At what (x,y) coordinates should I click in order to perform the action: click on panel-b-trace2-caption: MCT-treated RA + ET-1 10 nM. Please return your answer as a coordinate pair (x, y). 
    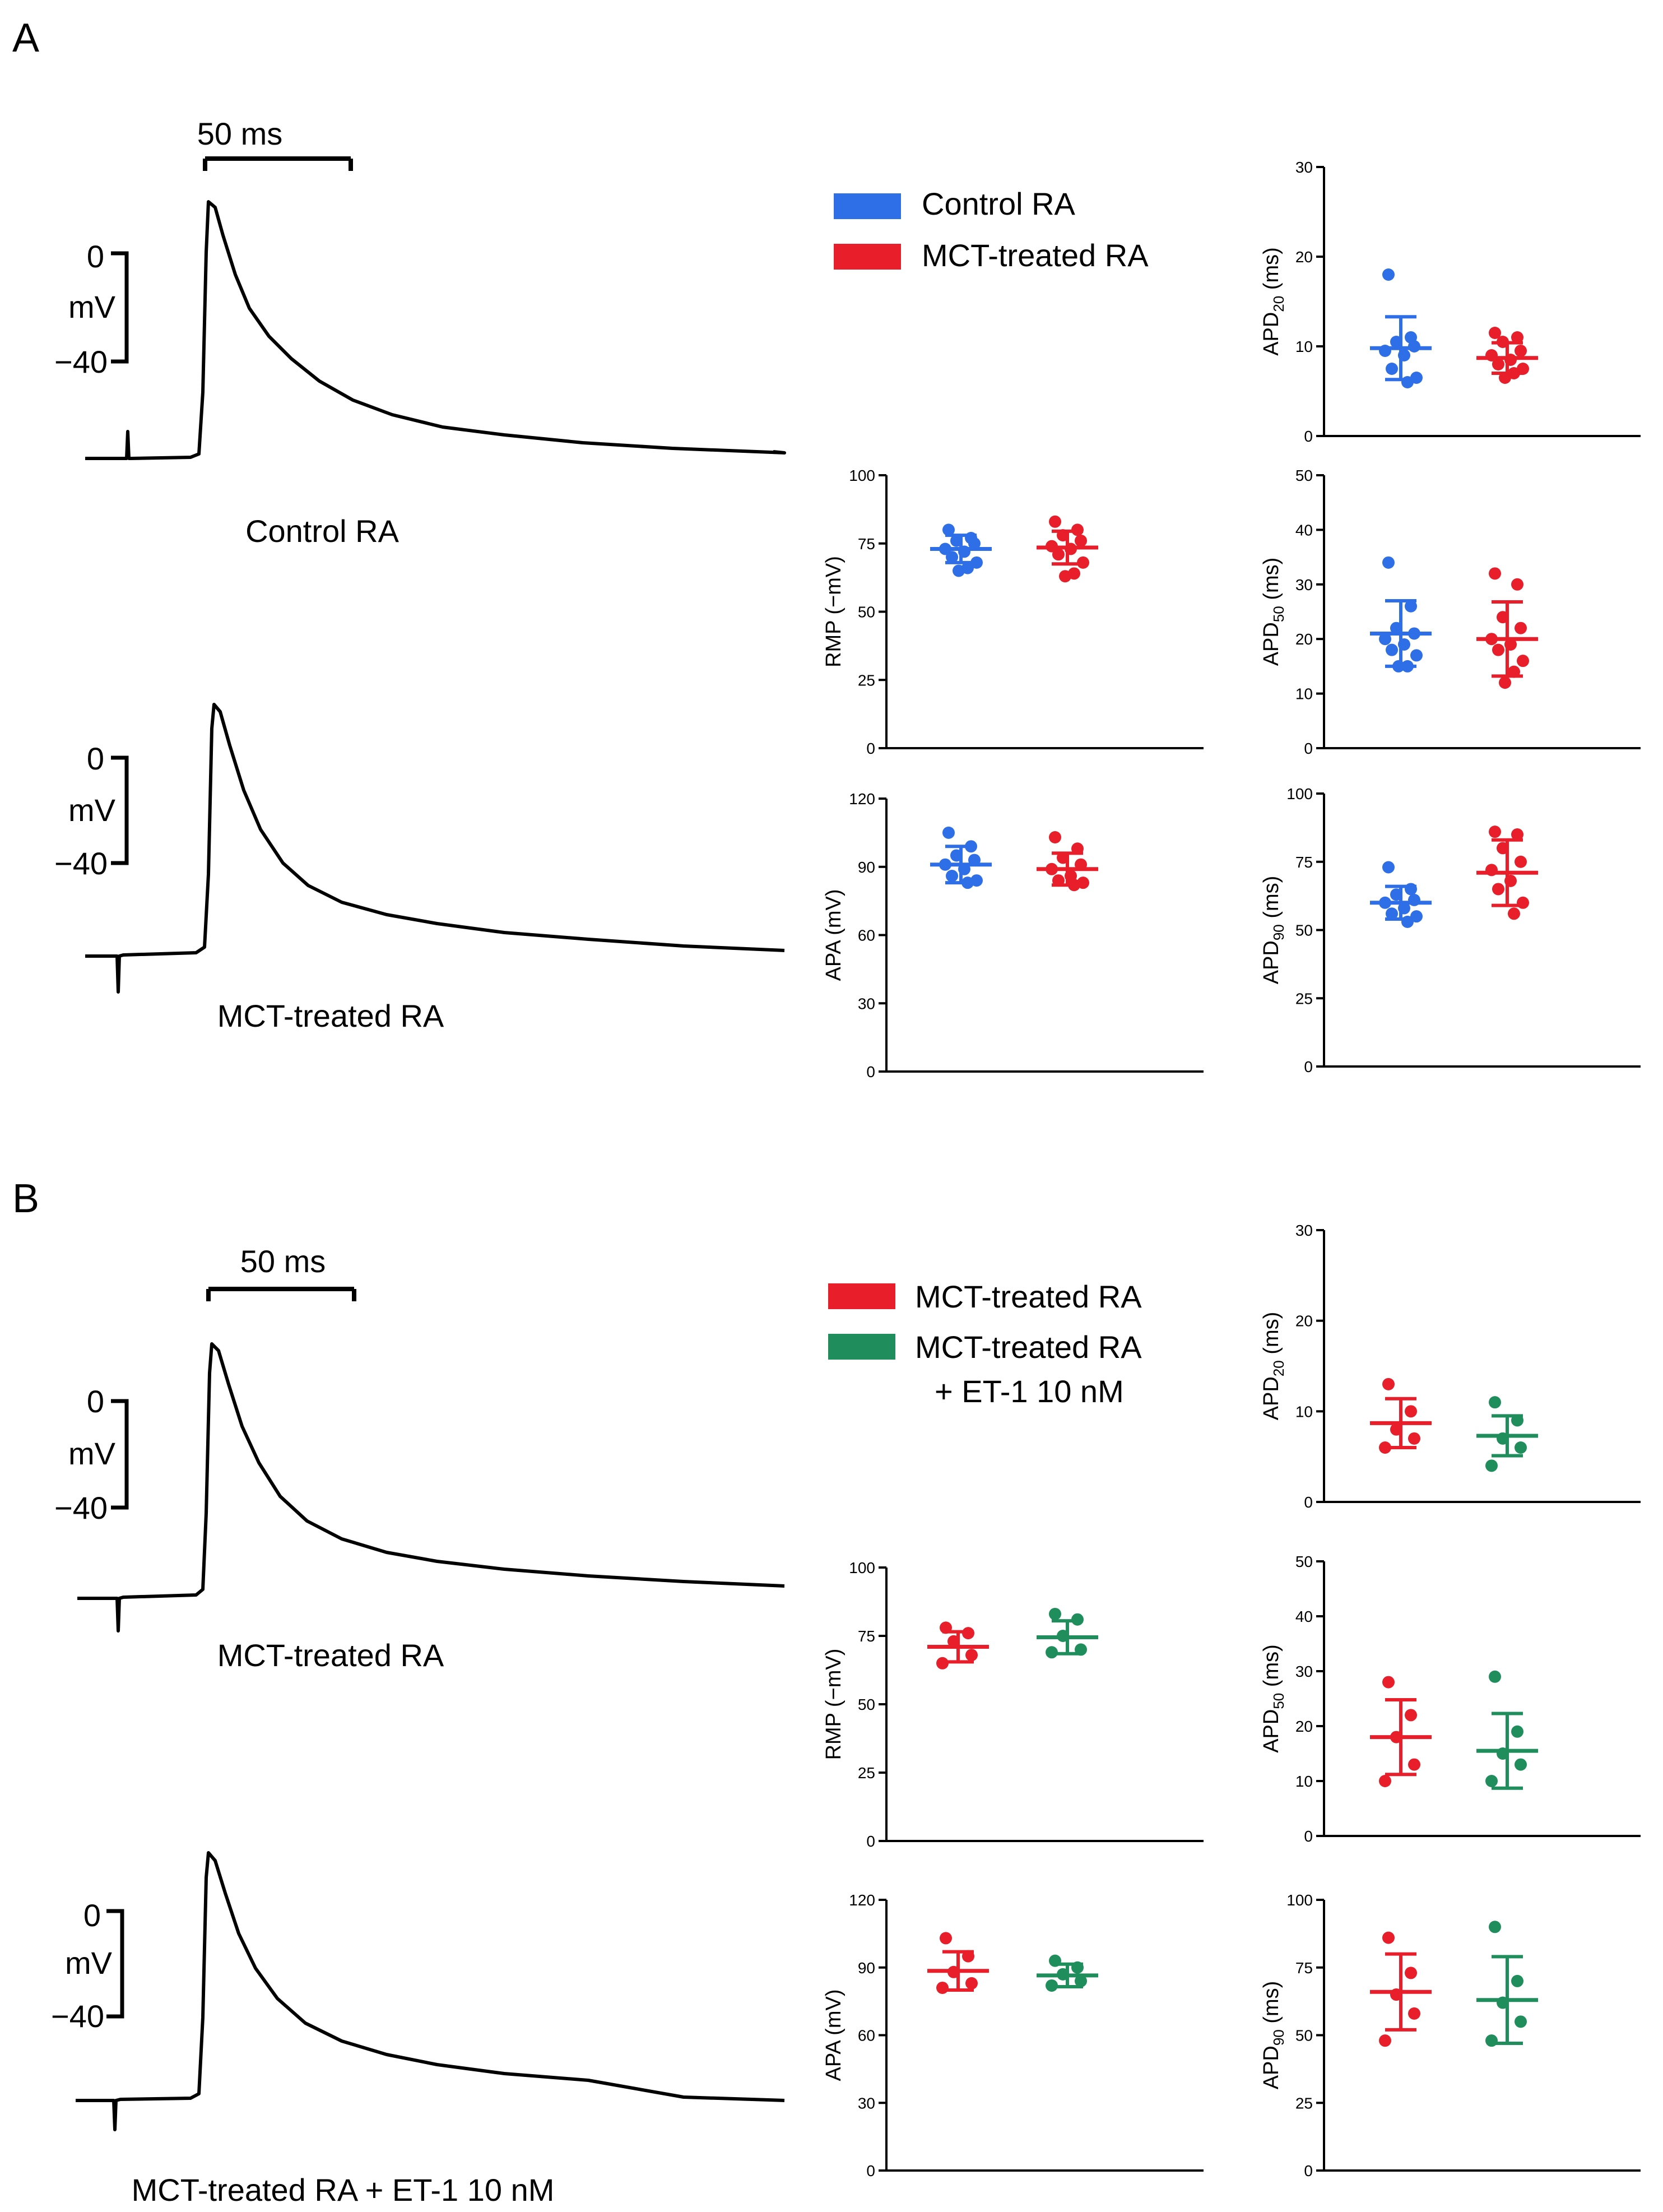
    Looking at the image, I should click on (343, 2190).